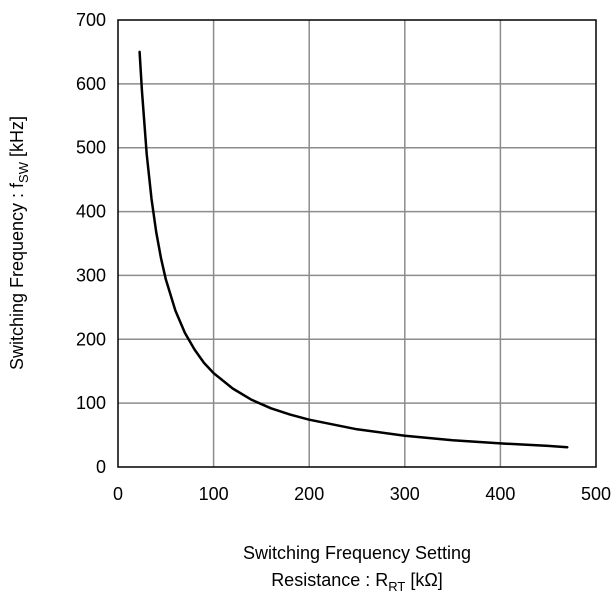 Image resolution: width=614 pixels, height=602 pixels. I want to click on x-axis-label-subscript: RT, so click(396, 586).